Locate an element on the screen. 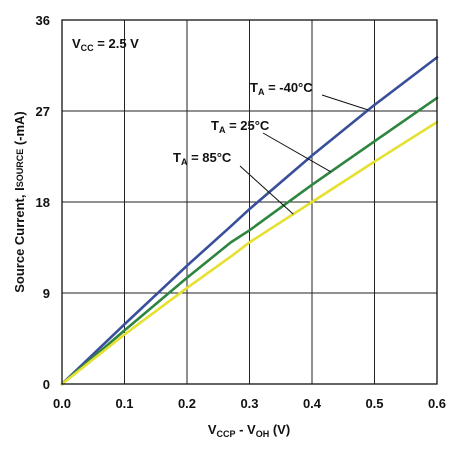 This screenshot has height=451, width=455. y-tick-label: 36 is located at coordinates (43, 20).